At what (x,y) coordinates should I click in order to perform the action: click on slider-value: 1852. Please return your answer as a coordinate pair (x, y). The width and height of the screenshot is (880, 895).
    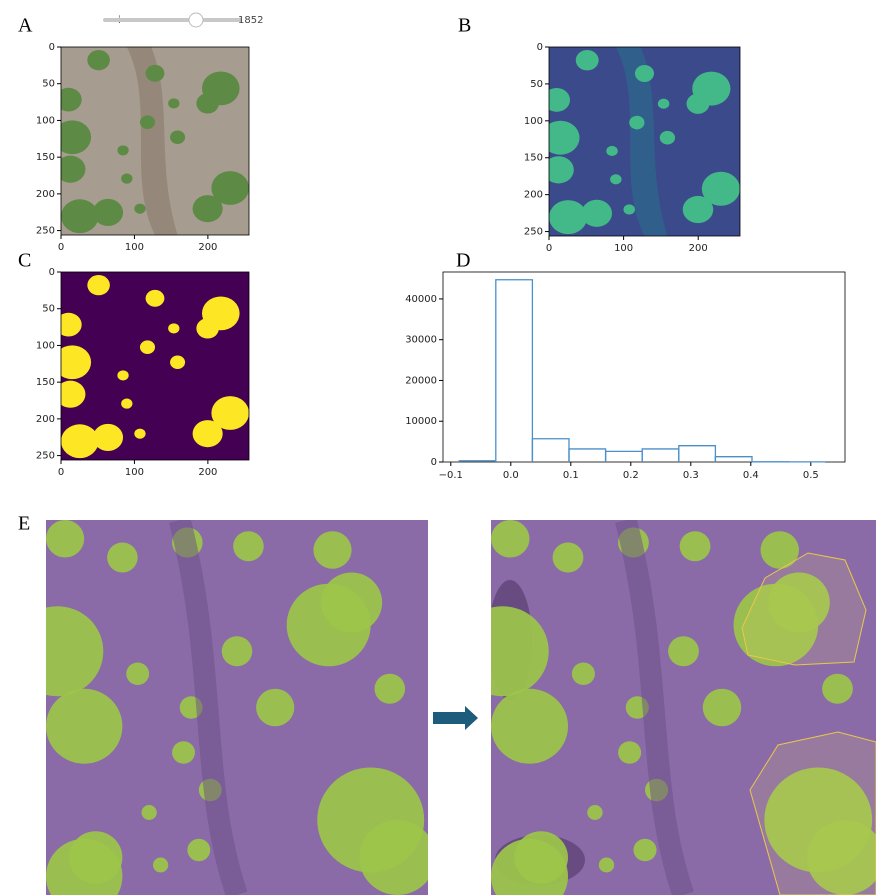
    Looking at the image, I should click on (250, 20).